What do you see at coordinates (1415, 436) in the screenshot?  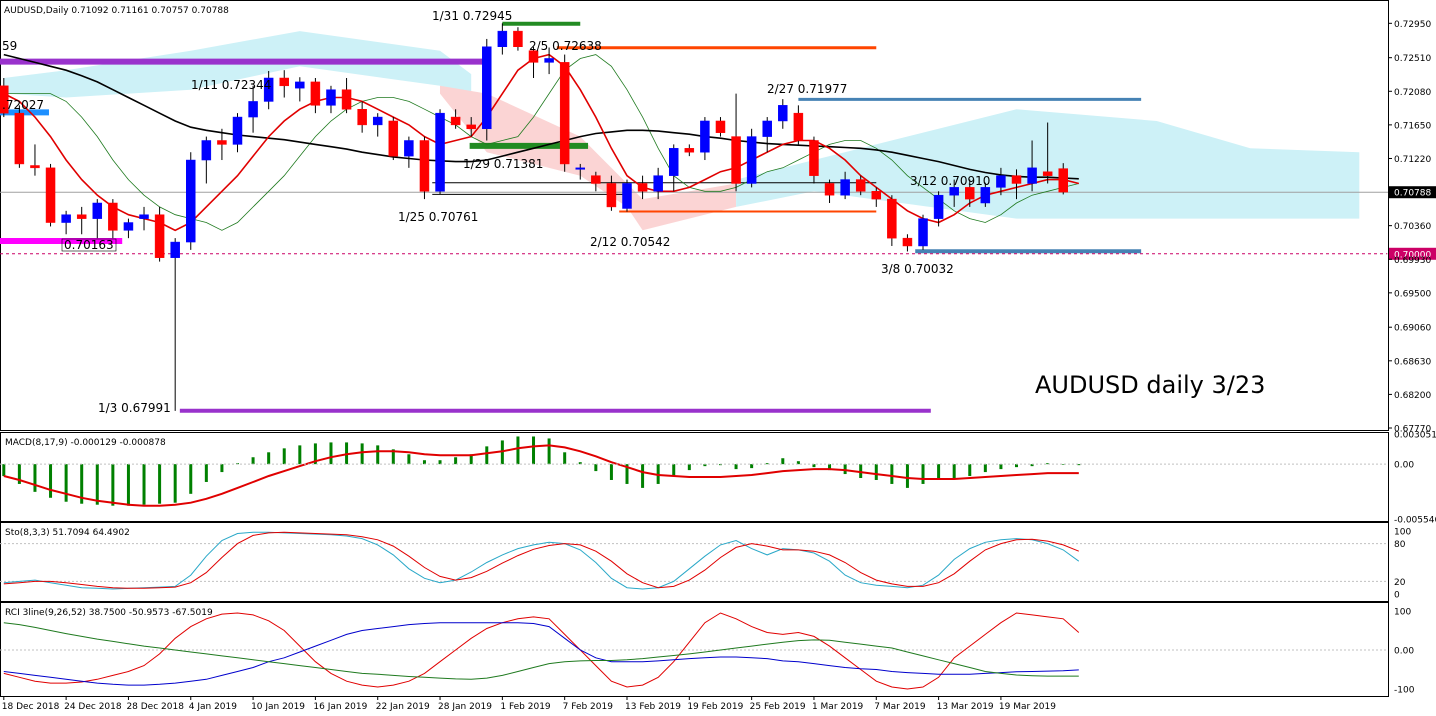 I see `macd-y-tick-label: 0.003051` at bounding box center [1415, 436].